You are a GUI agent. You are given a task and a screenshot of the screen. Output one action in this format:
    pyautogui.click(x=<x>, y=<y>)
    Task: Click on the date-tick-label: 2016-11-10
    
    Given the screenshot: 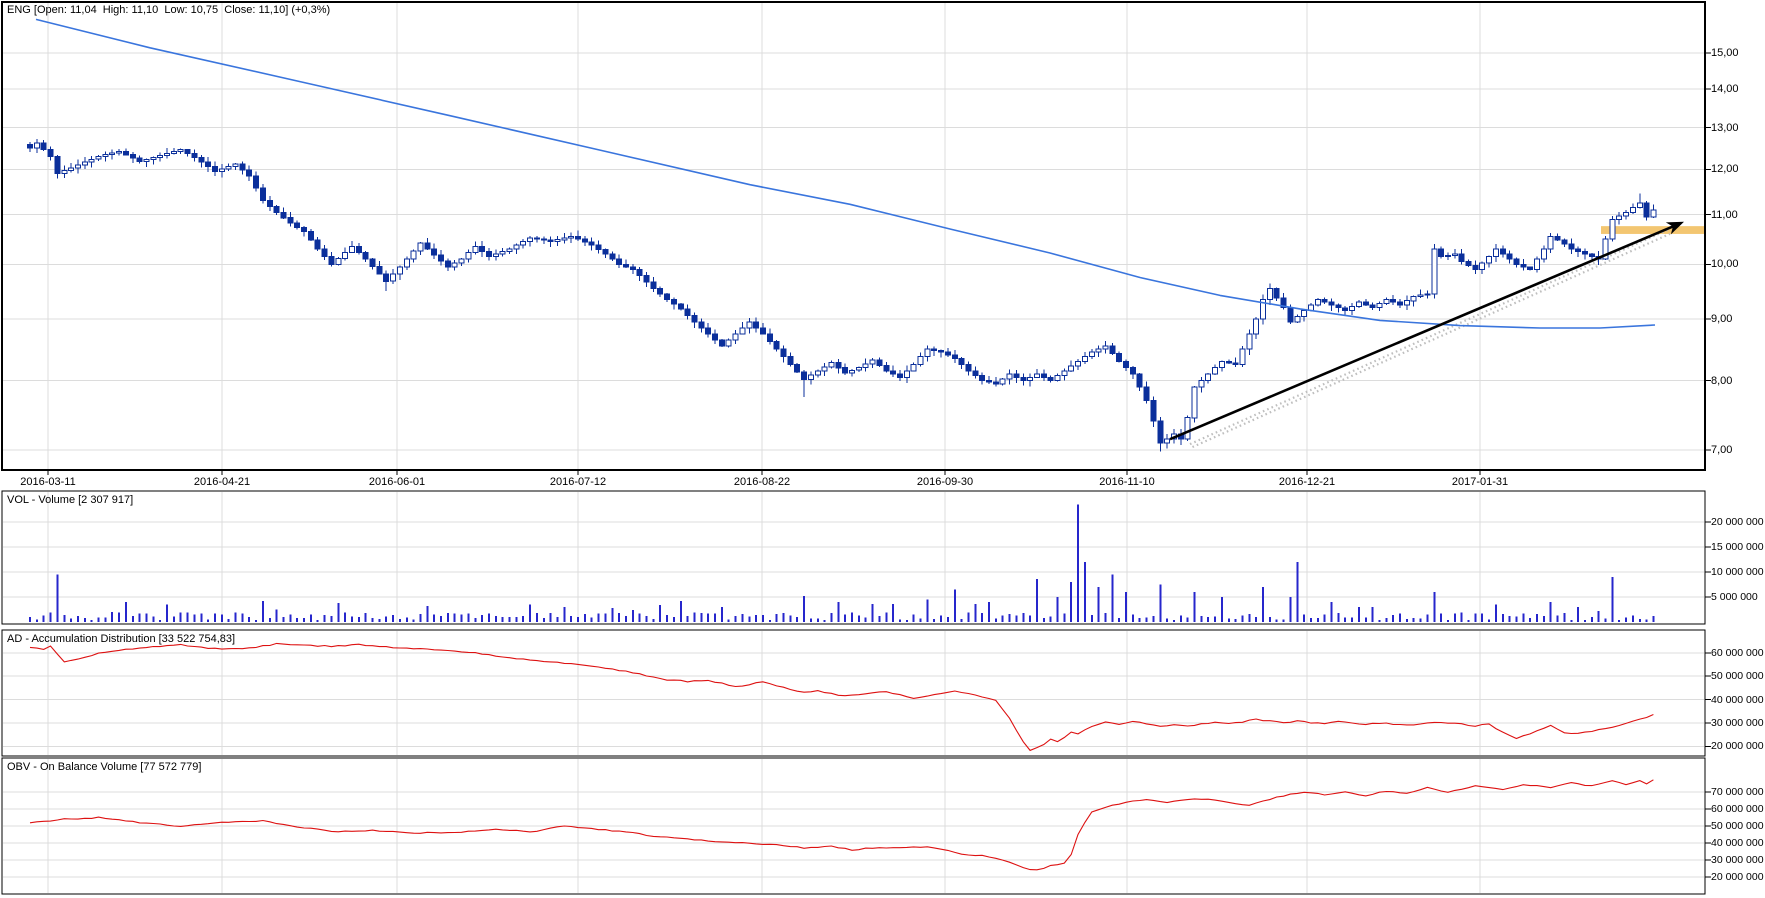 What is the action you would take?
    pyautogui.click(x=1127, y=482)
    